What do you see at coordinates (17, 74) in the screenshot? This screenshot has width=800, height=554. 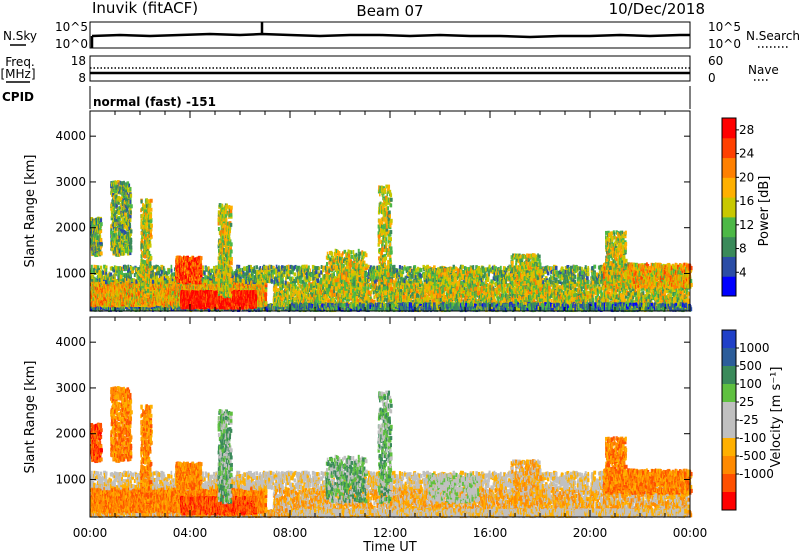 I see `freq-label-line2: [MHz]` at bounding box center [17, 74].